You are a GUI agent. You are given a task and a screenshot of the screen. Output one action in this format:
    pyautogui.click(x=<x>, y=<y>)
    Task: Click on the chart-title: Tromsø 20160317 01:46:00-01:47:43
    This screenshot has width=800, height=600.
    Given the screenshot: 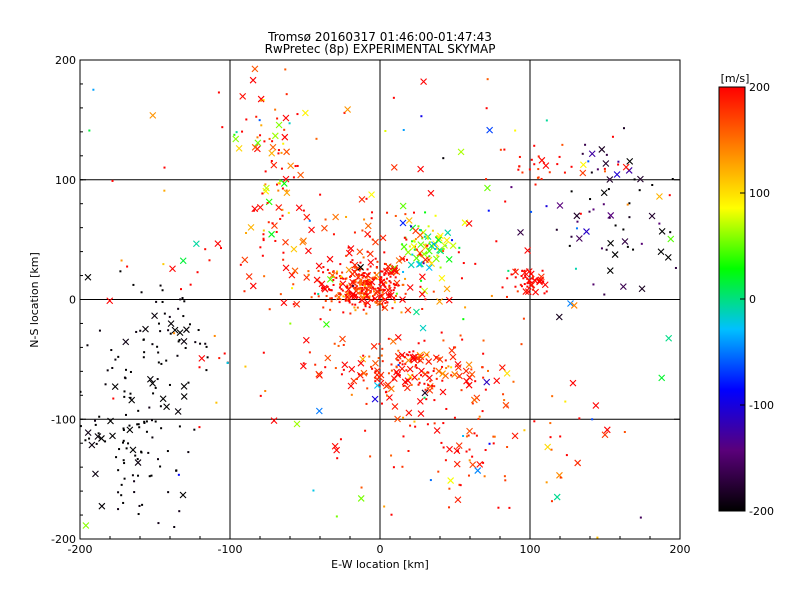 What is the action you would take?
    pyautogui.click(x=379, y=37)
    